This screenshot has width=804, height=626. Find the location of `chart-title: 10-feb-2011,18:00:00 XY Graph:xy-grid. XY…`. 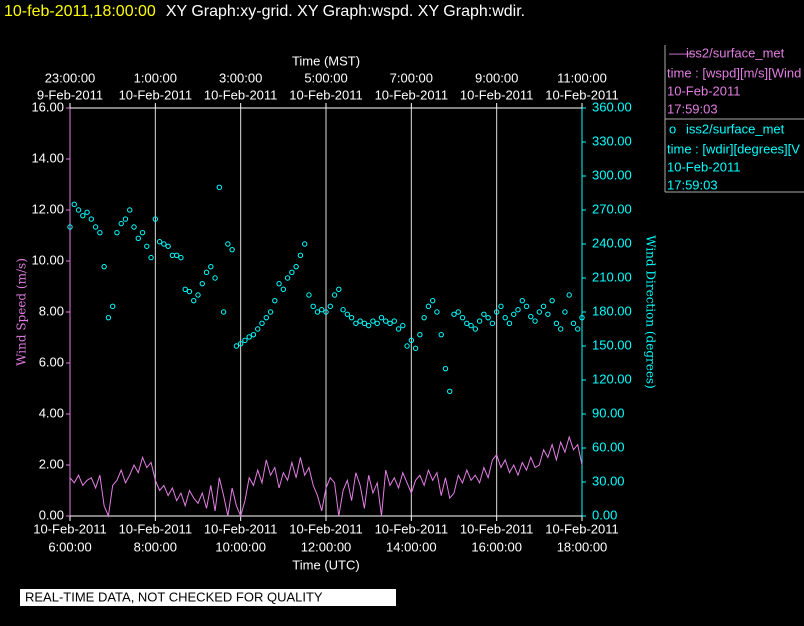

chart-title: 10-feb-2011,18:00:00 XY Graph:xy-grid. XY… is located at coordinates (264, 11).